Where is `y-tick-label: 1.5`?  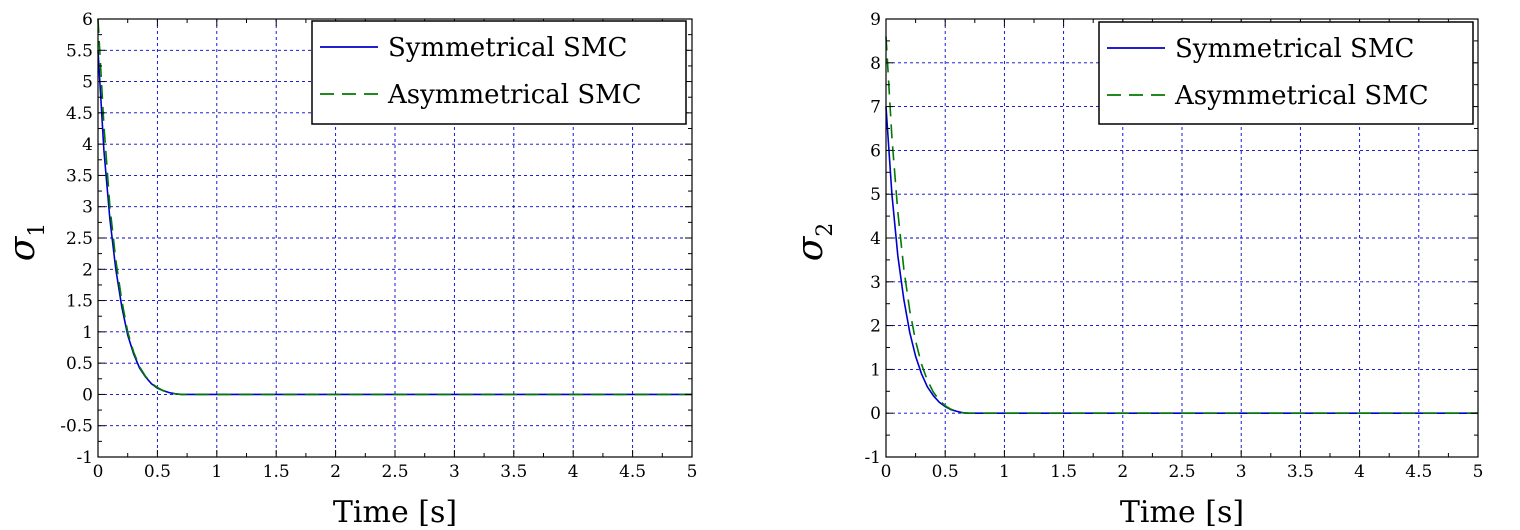 y-tick-label: 1.5 is located at coordinates (79, 302).